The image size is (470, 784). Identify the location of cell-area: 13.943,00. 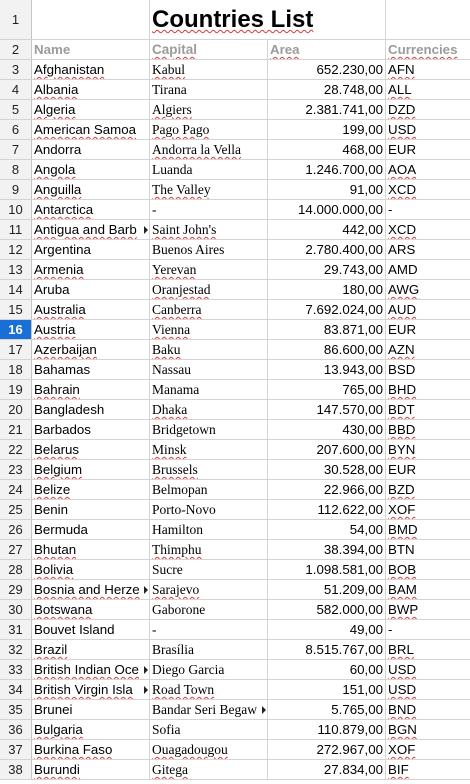
(327, 369).